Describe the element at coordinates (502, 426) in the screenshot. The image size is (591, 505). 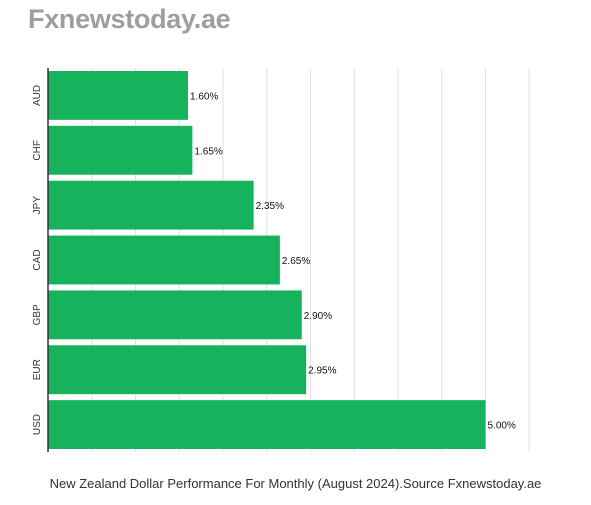
I see `value-label-usd: 5.00%` at that location.